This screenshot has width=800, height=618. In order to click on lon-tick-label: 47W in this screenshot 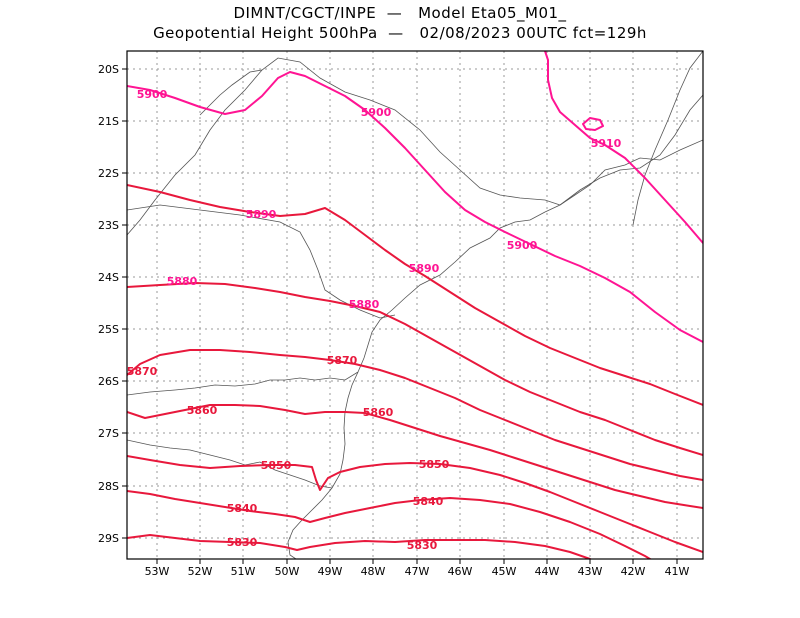, I will do `click(417, 571)`.